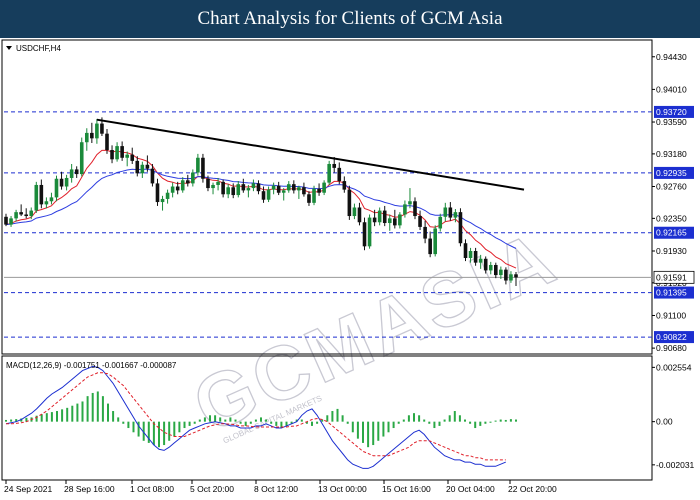  I want to click on chevron-down-icon, so click(9, 48).